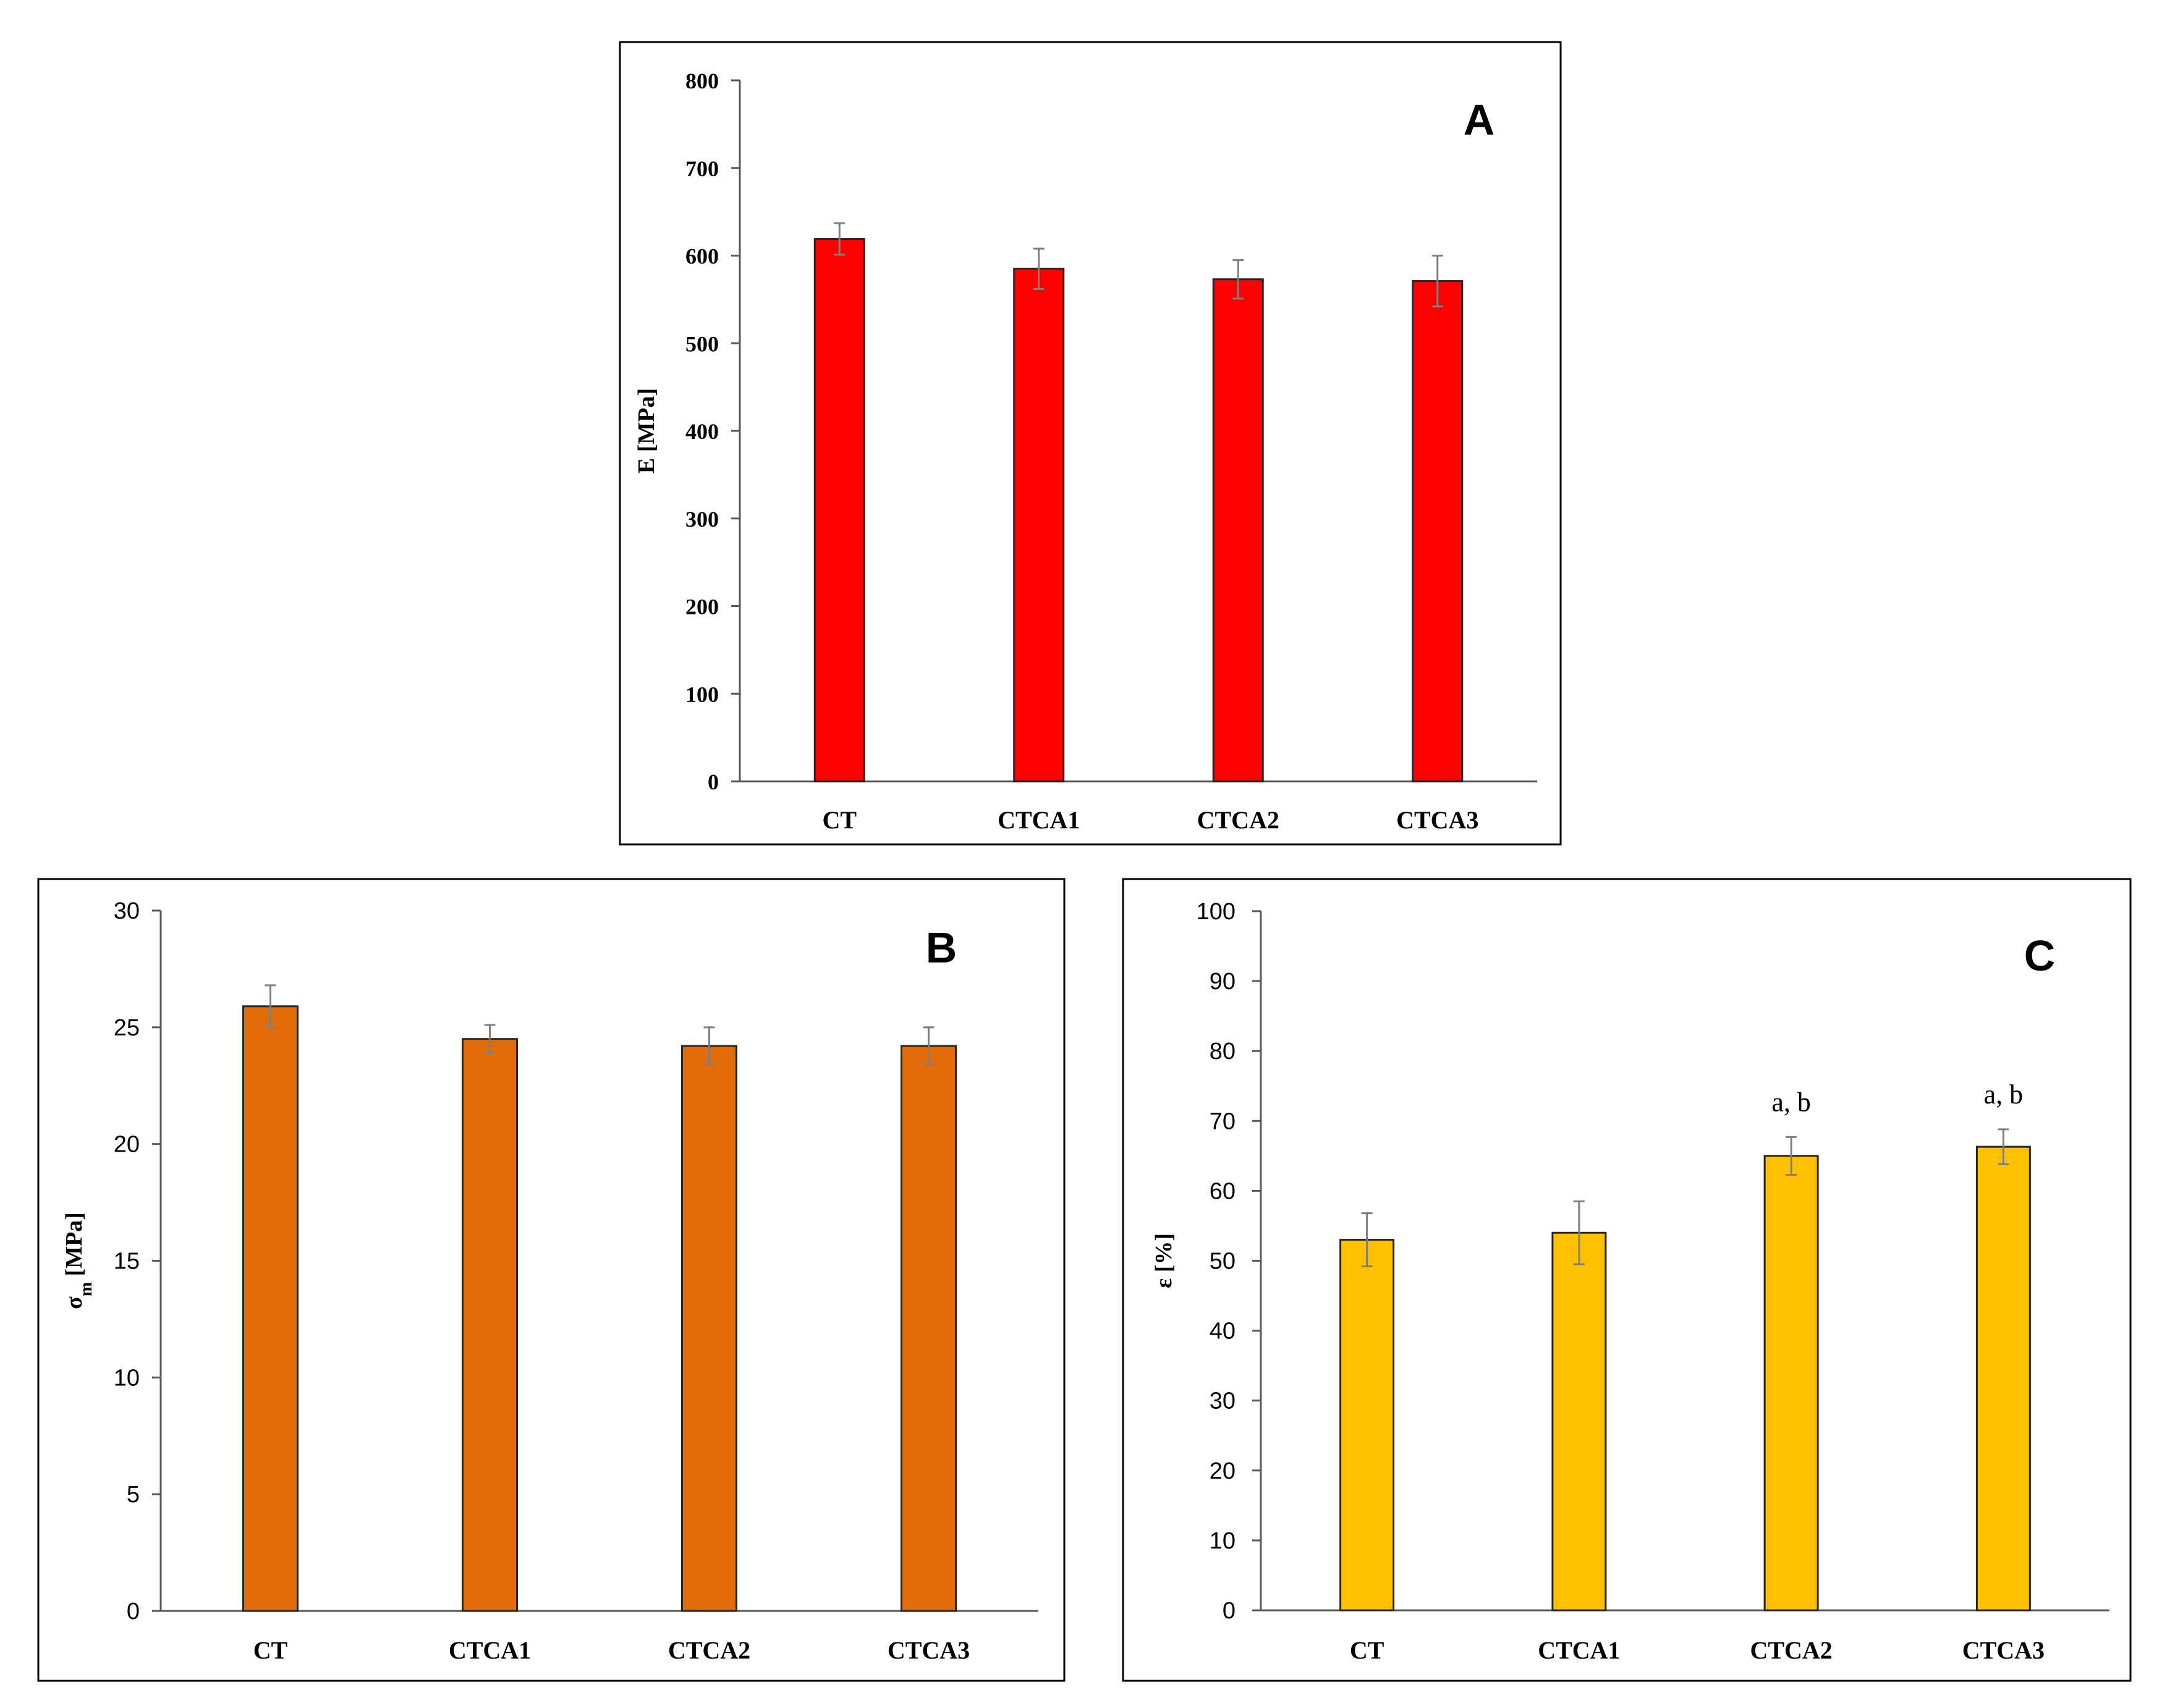 This screenshot has width=2162, height=1708. What do you see at coordinates (702, 168) in the screenshot?
I see `y-tick-label: 700` at bounding box center [702, 168].